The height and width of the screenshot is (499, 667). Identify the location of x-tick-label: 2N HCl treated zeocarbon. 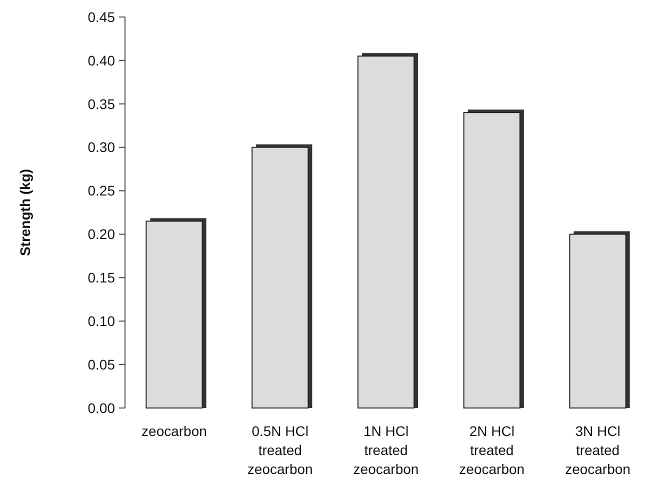
(492, 450).